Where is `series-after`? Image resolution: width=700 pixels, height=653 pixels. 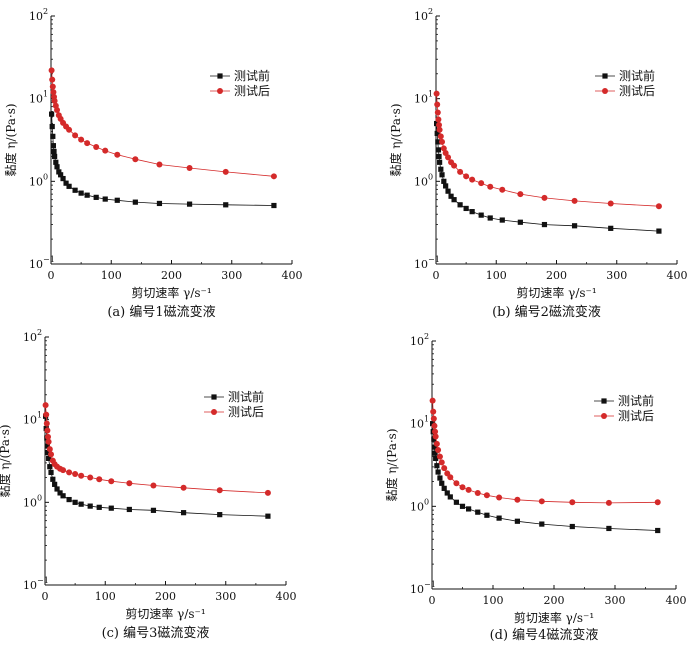
series-after is located at coordinates (162, 123).